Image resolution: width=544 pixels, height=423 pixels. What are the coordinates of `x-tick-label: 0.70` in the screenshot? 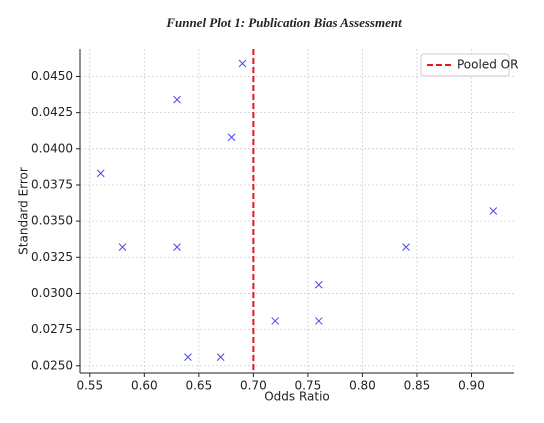 It's located at (253, 386).